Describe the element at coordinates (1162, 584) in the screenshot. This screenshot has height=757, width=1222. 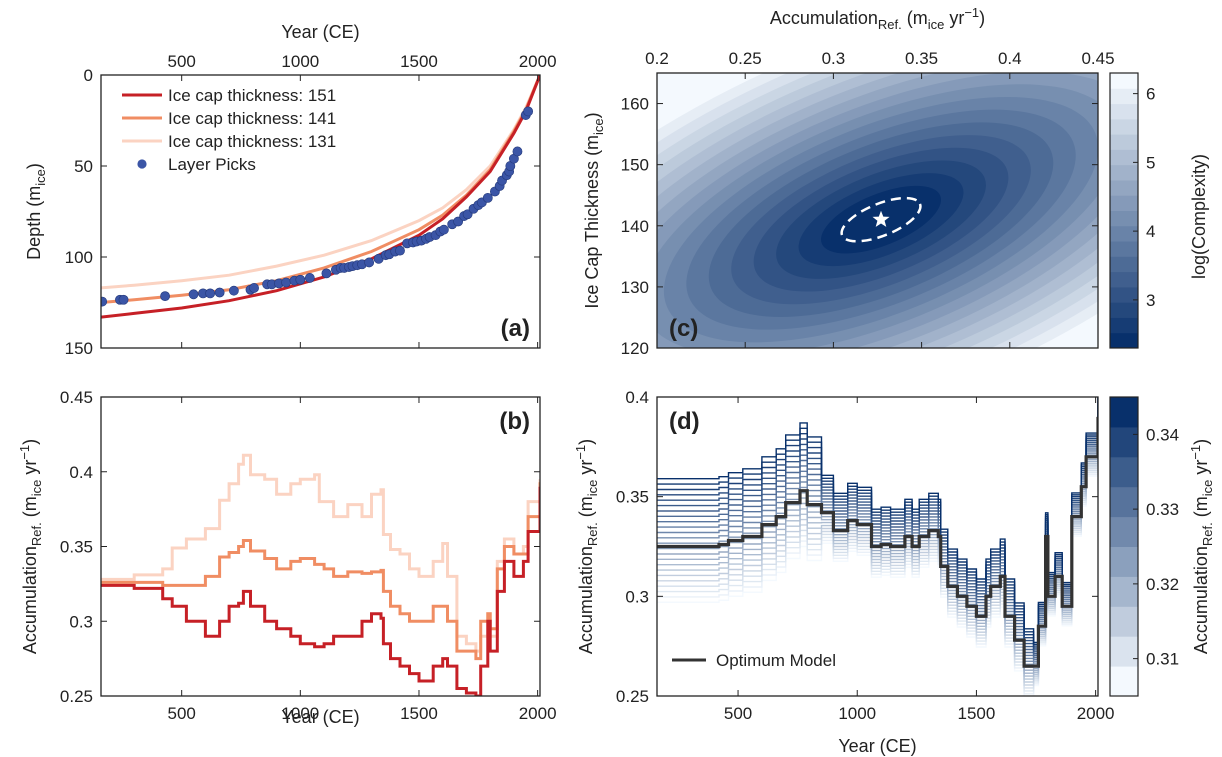
I see `colorbar-tick-label: 0.32` at that location.